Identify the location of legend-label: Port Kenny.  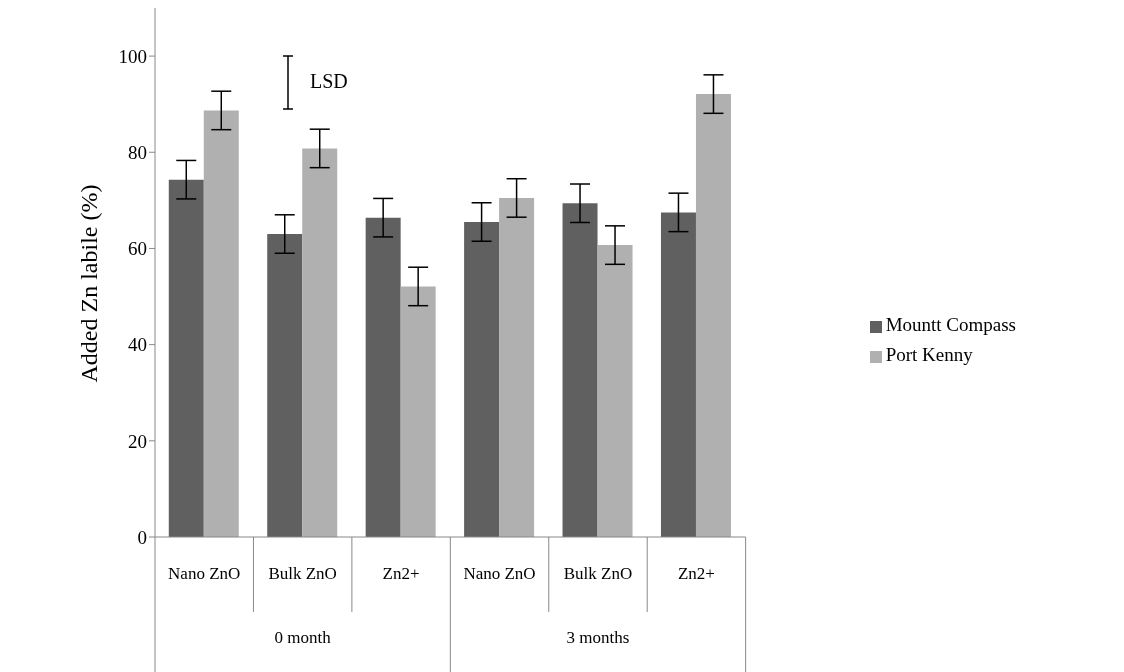
(929, 354).